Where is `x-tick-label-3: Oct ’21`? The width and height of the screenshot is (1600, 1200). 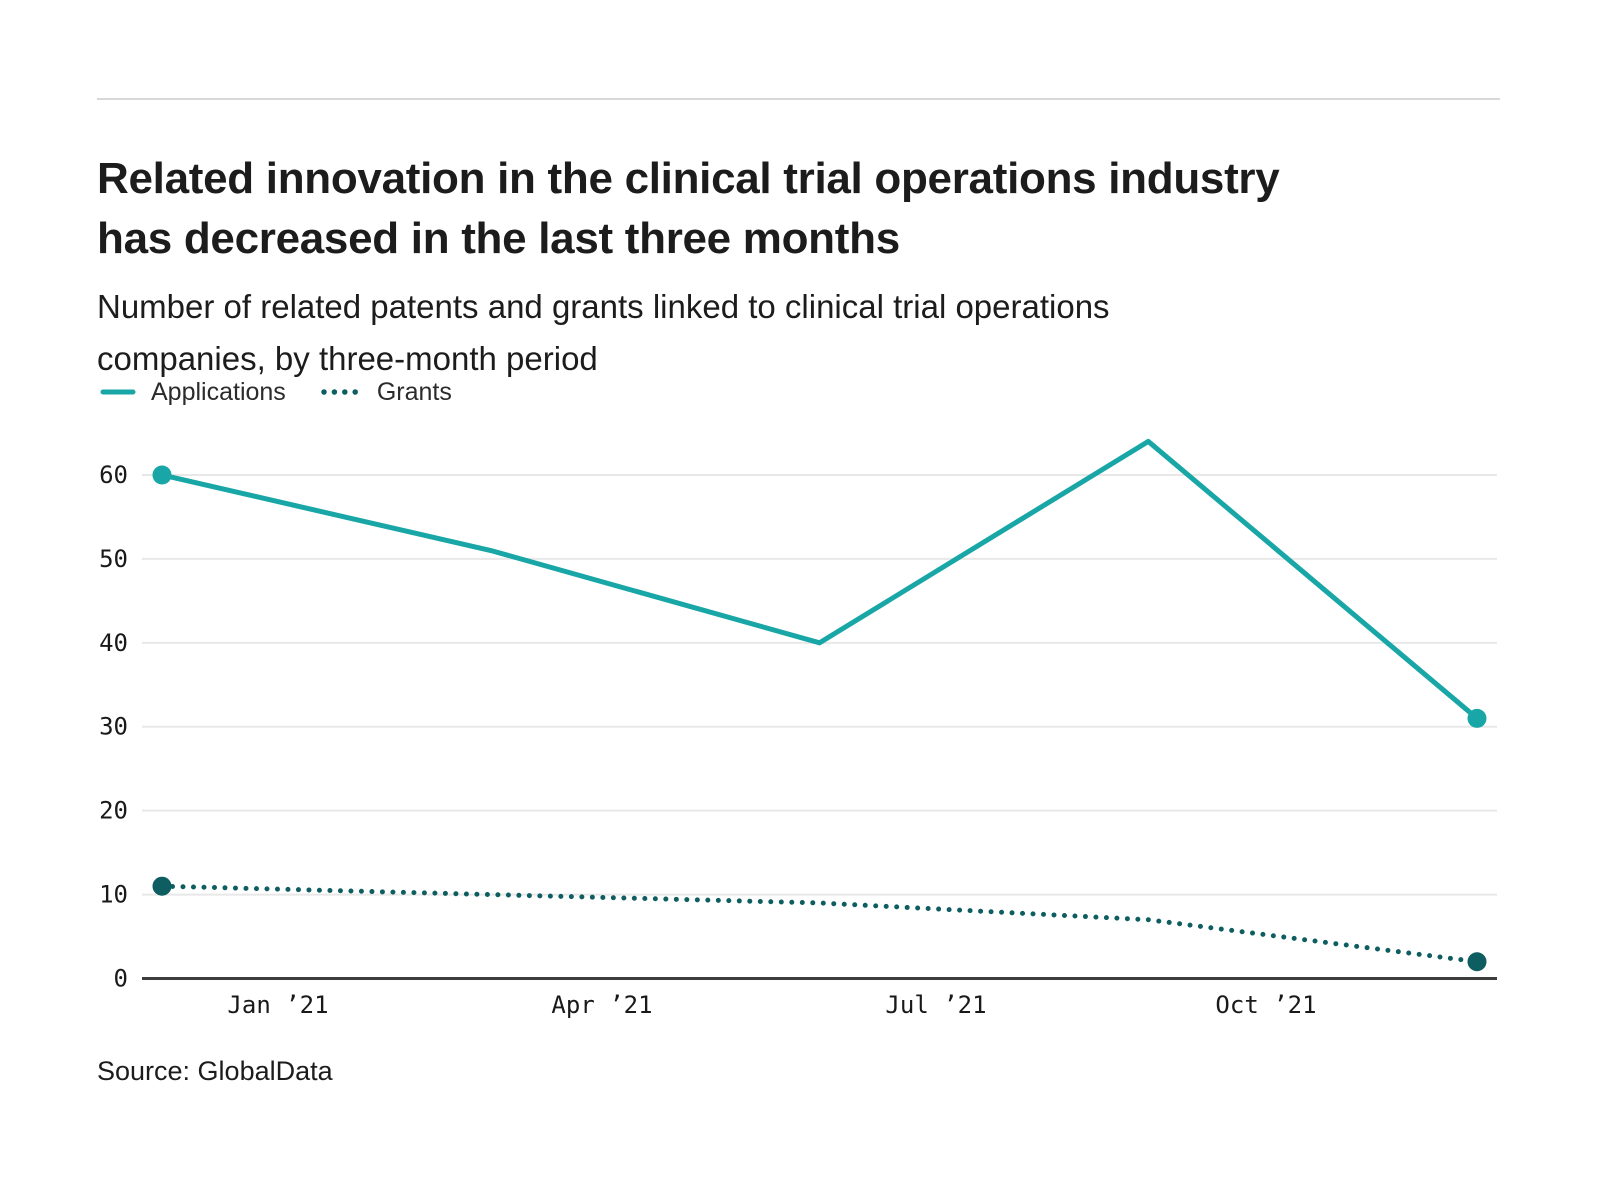
x-tick-label-3: Oct ’21 is located at coordinates (1265, 1005).